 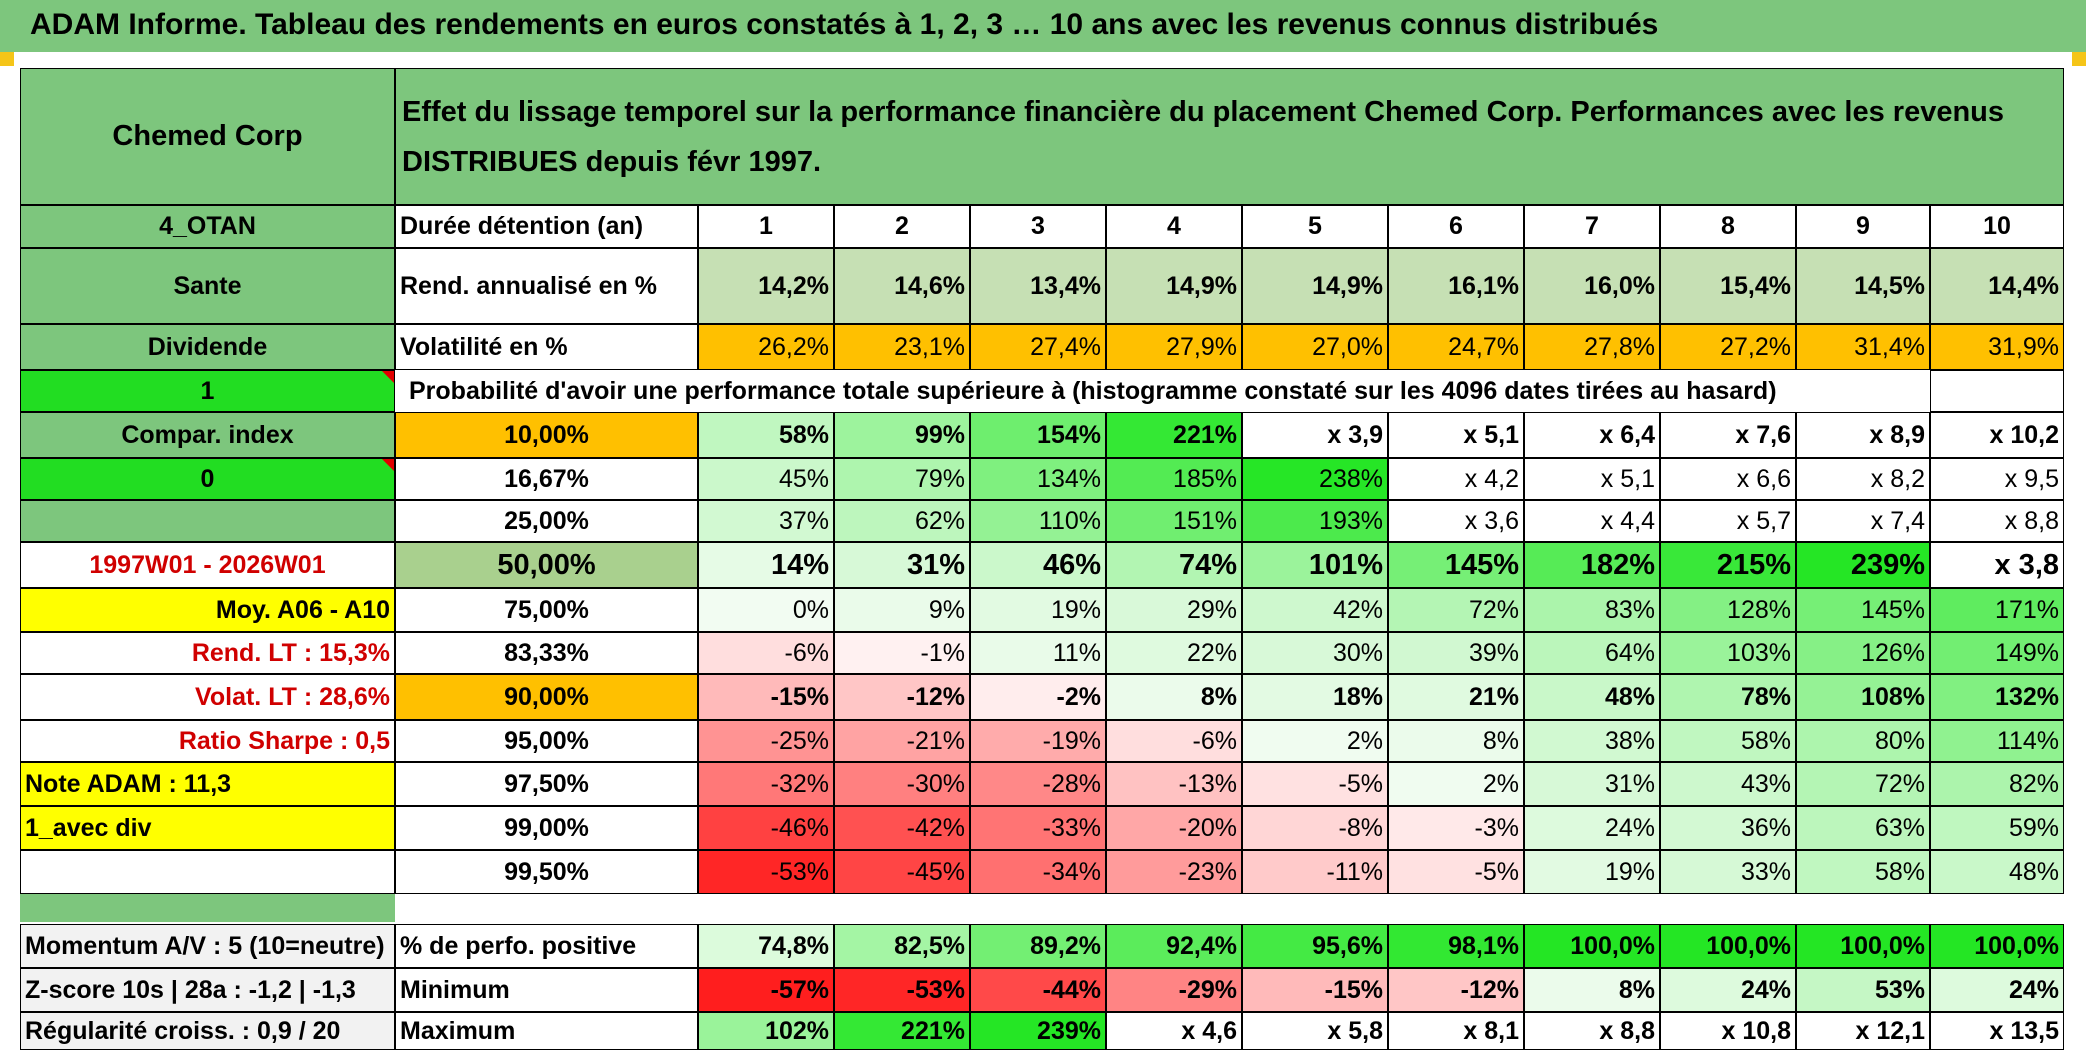 I want to click on performance-cell: x 3,9, so click(x=1315, y=435).